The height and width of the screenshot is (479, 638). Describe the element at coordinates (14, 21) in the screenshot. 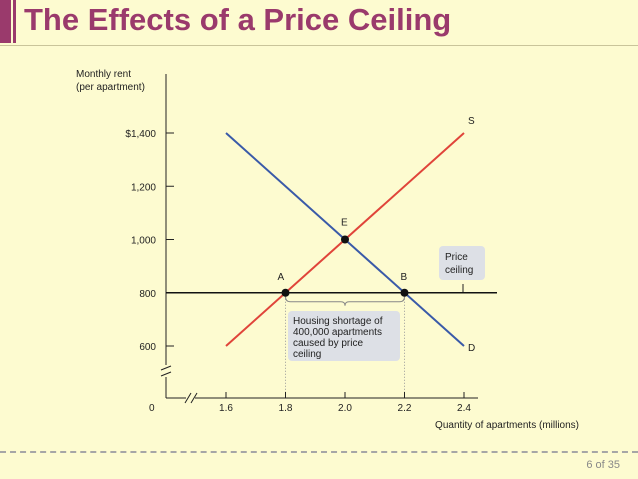

I see `title-accent-bar-thin` at that location.